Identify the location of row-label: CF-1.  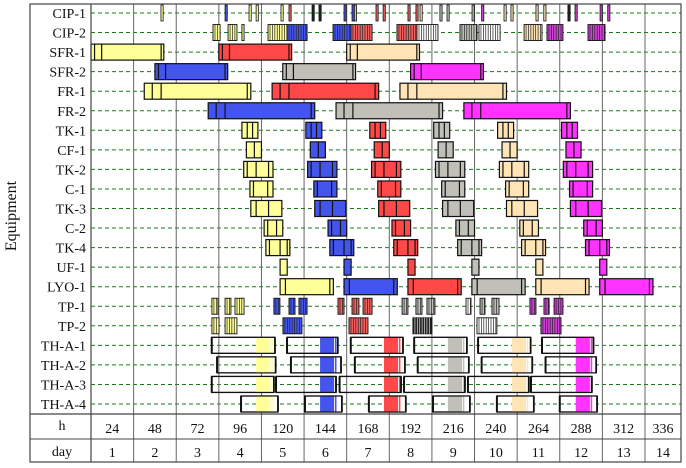
(71, 151).